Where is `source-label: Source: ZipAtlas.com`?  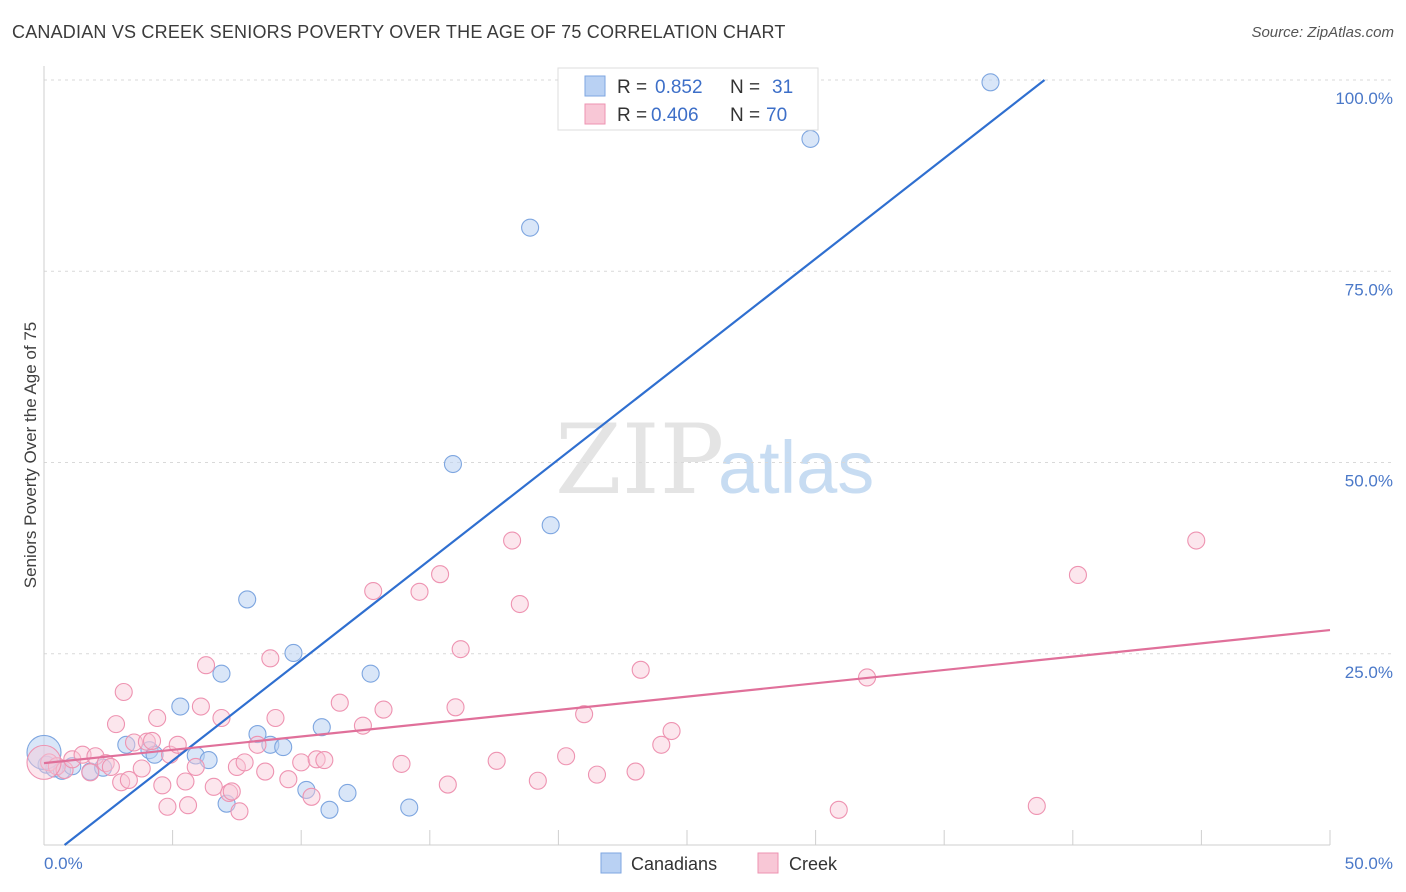 source-label: Source: ZipAtlas.com is located at coordinates (1322, 32).